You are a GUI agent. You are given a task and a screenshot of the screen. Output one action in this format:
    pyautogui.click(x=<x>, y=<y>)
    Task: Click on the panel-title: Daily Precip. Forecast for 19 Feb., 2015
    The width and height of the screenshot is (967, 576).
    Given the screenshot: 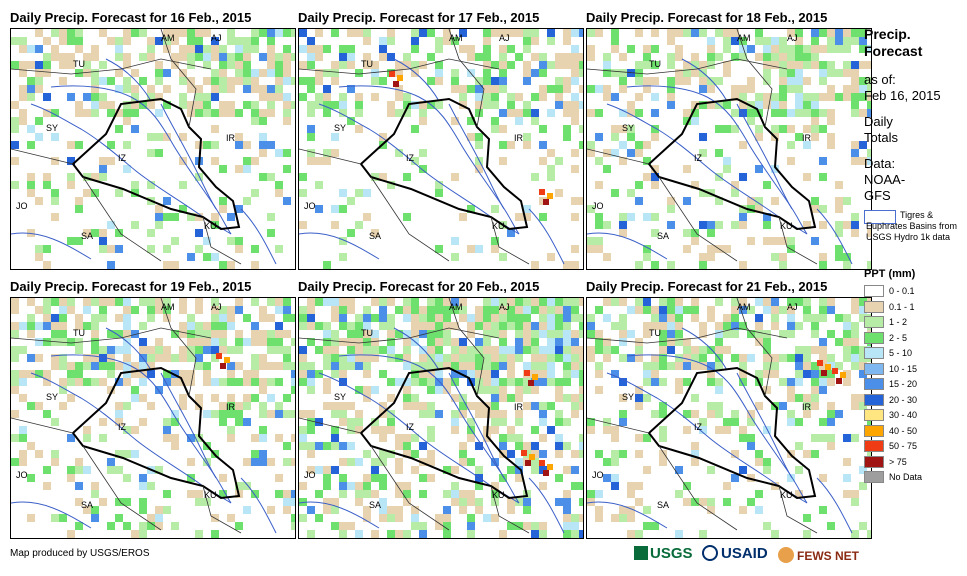 What is the action you would take?
    pyautogui.click(x=131, y=286)
    